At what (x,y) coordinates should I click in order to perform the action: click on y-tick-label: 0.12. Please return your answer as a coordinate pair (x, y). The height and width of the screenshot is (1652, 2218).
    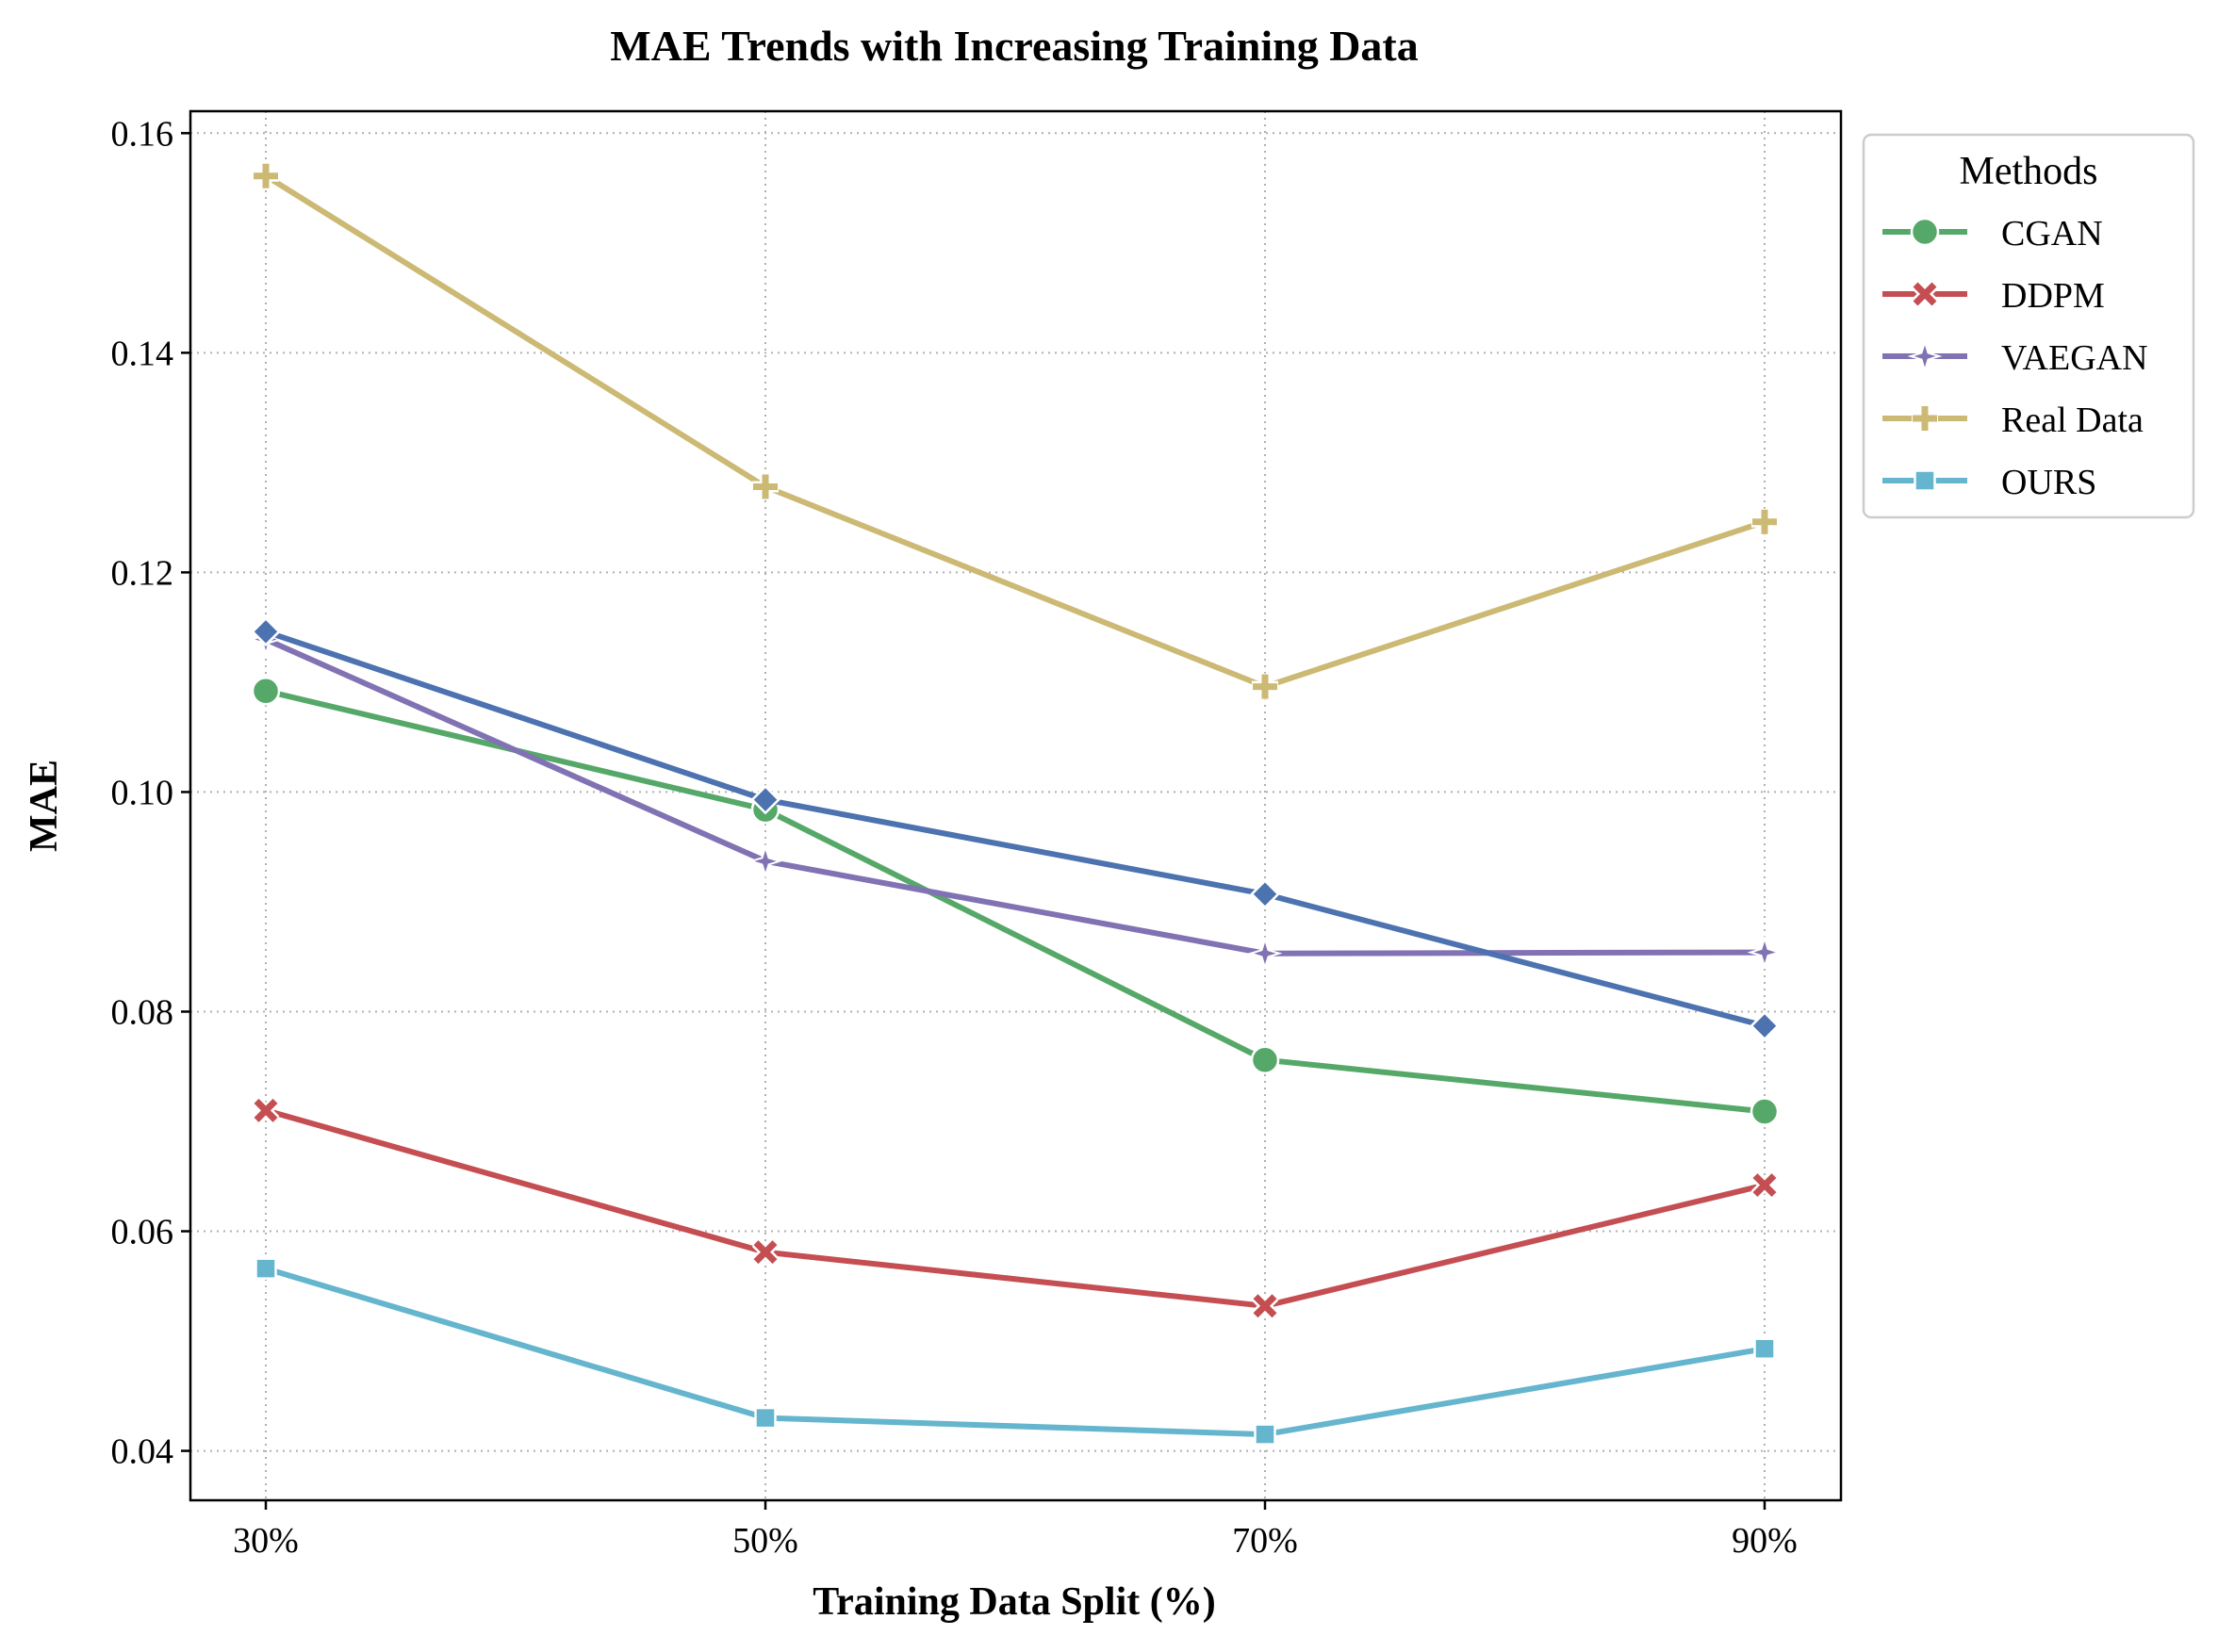
    Looking at the image, I should click on (142, 573).